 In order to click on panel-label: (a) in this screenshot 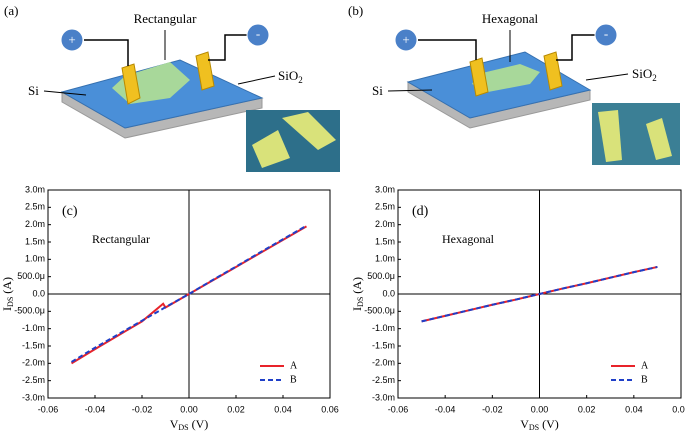, I will do `click(11, 10)`.